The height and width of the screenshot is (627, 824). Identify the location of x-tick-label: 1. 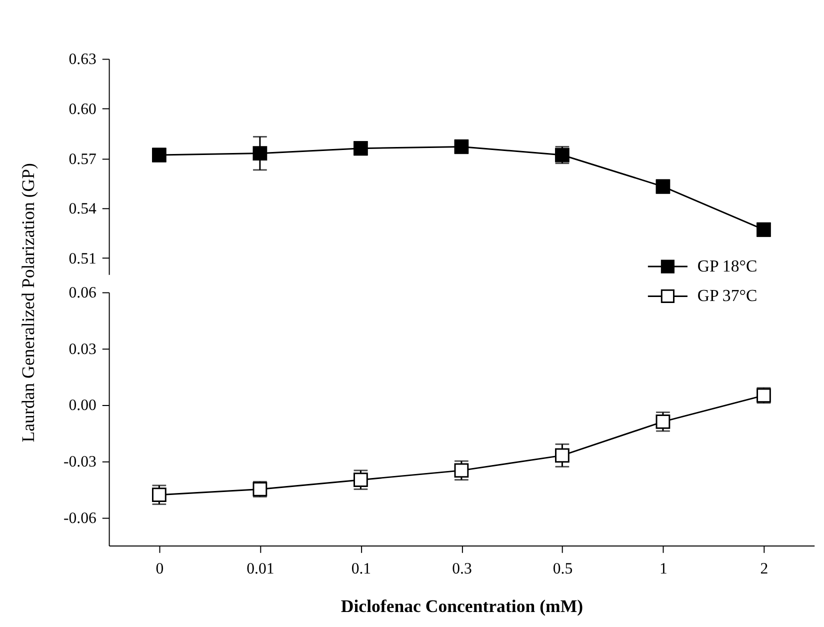
(664, 569).